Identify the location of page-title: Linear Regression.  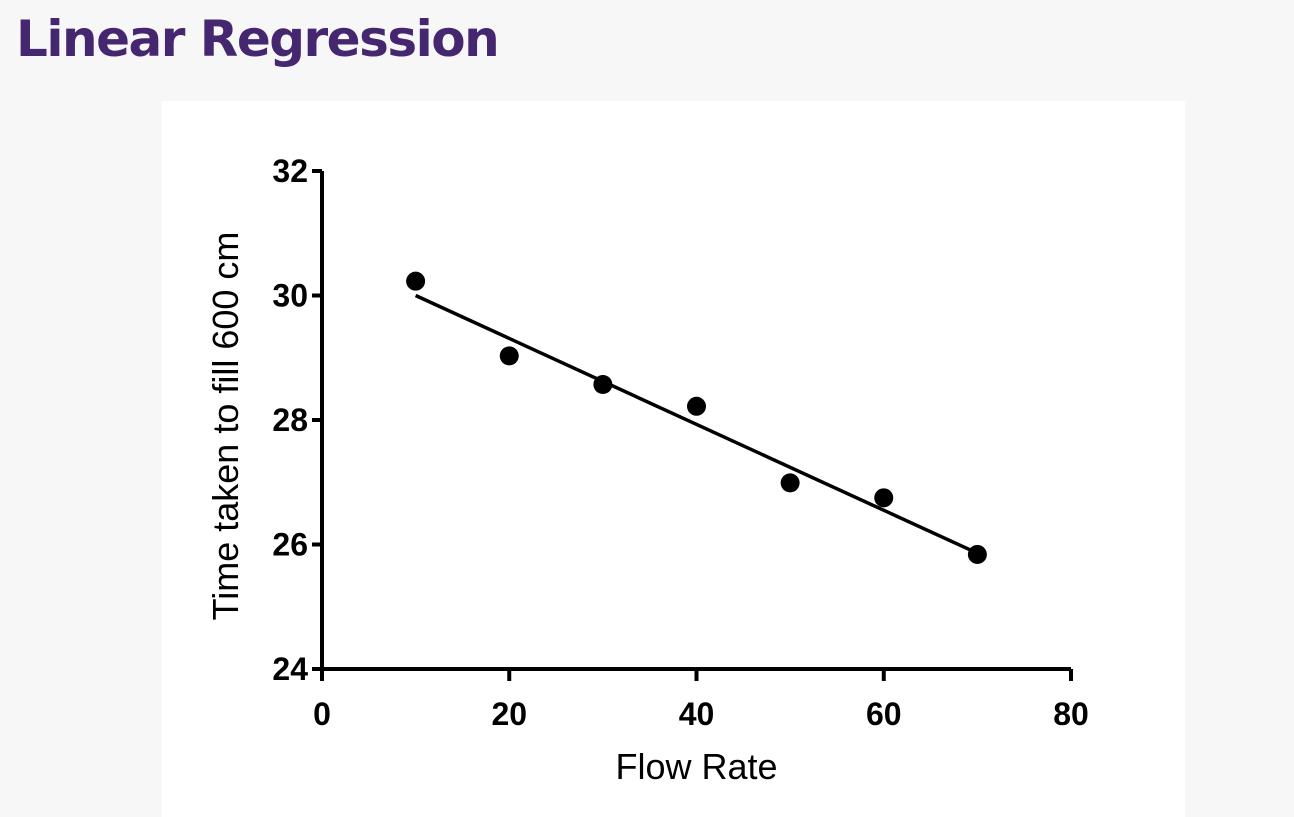
(258, 39).